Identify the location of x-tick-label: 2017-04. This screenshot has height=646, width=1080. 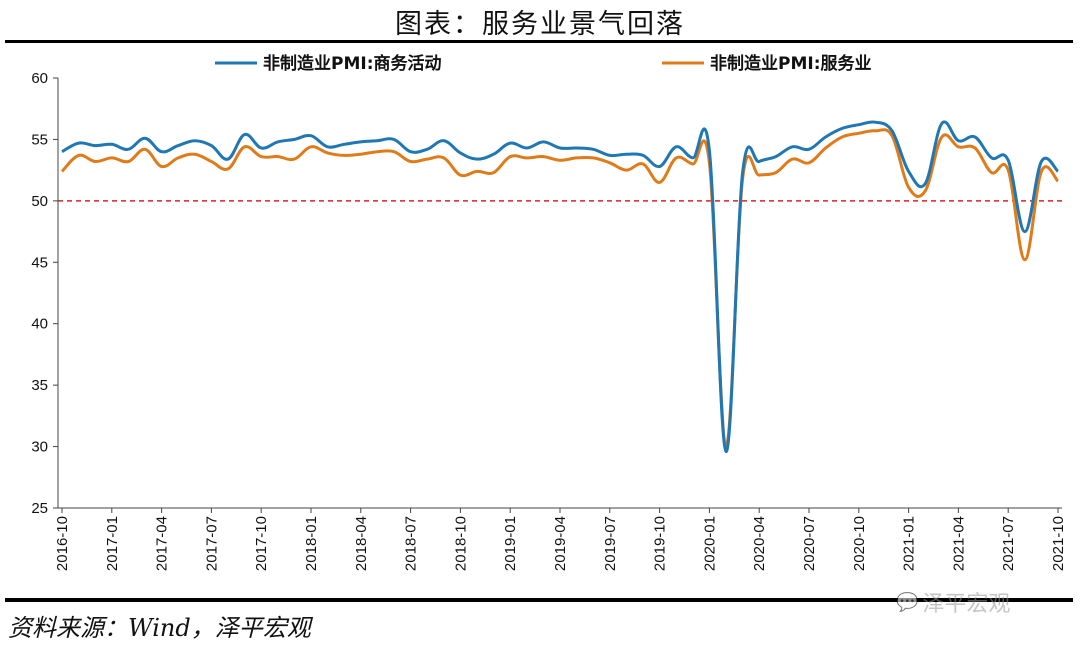
(162, 543).